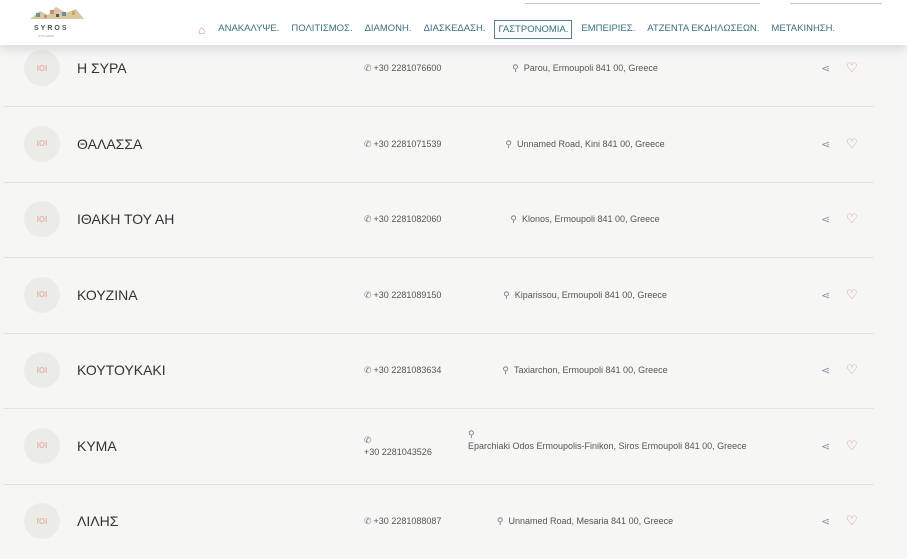 The image size is (907, 559). Describe the element at coordinates (407, 143) in the screenshot. I see `phone-number: +30 2281071539` at that location.